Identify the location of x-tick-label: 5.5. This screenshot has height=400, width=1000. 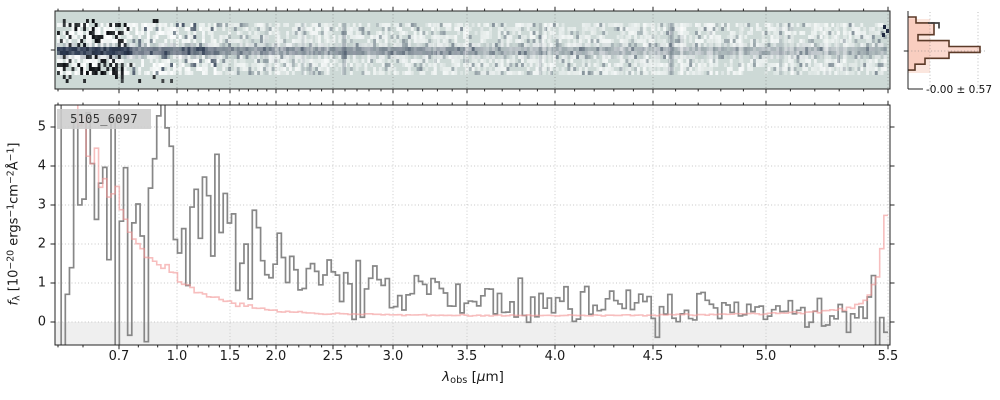
(888, 356).